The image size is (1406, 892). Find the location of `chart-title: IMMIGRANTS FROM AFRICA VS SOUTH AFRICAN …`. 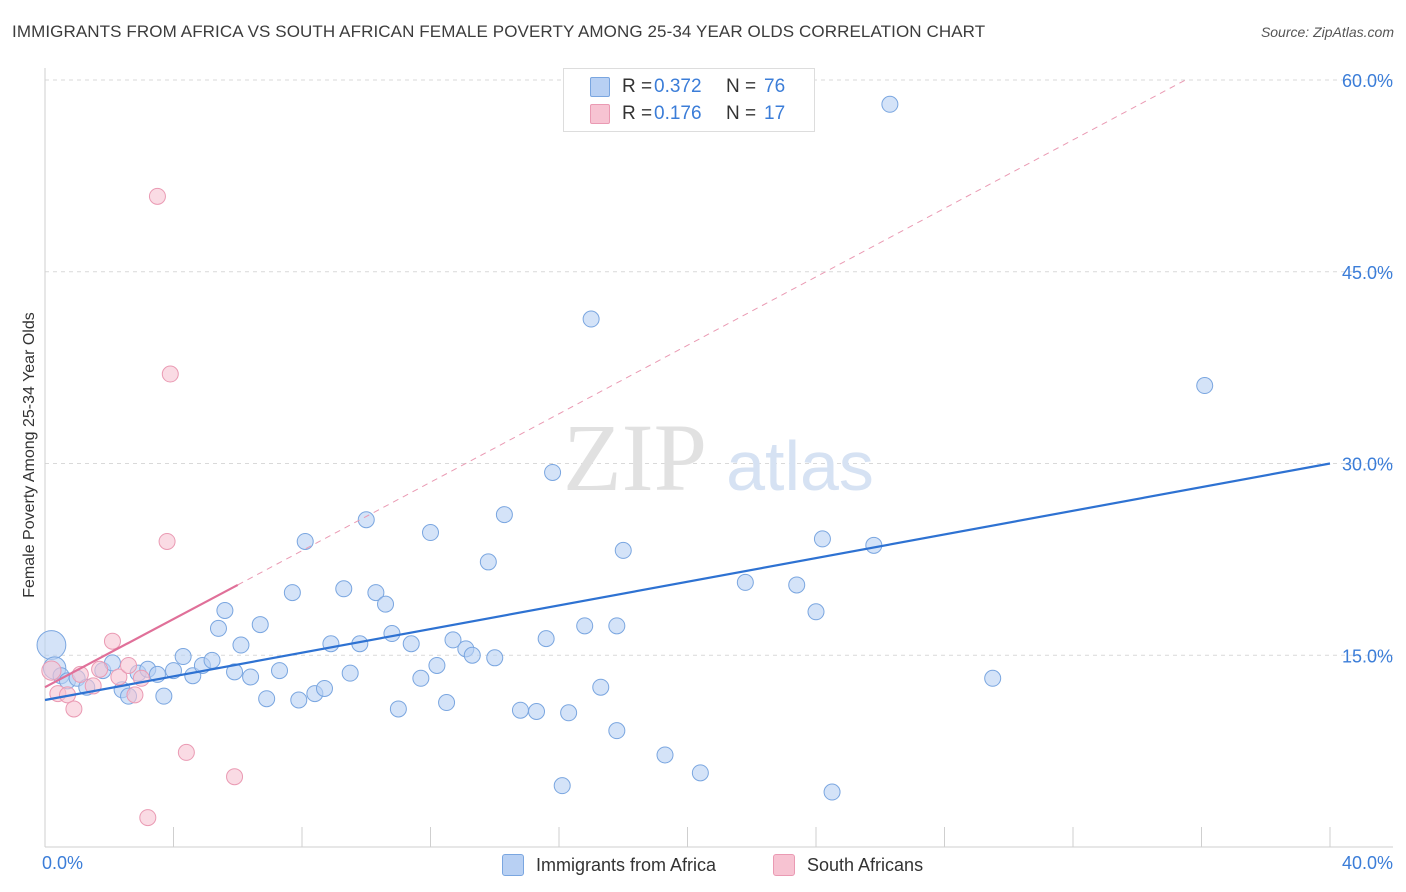

chart-title: IMMIGRANTS FROM AFRICA VS SOUTH AFRICAN … is located at coordinates (499, 31).